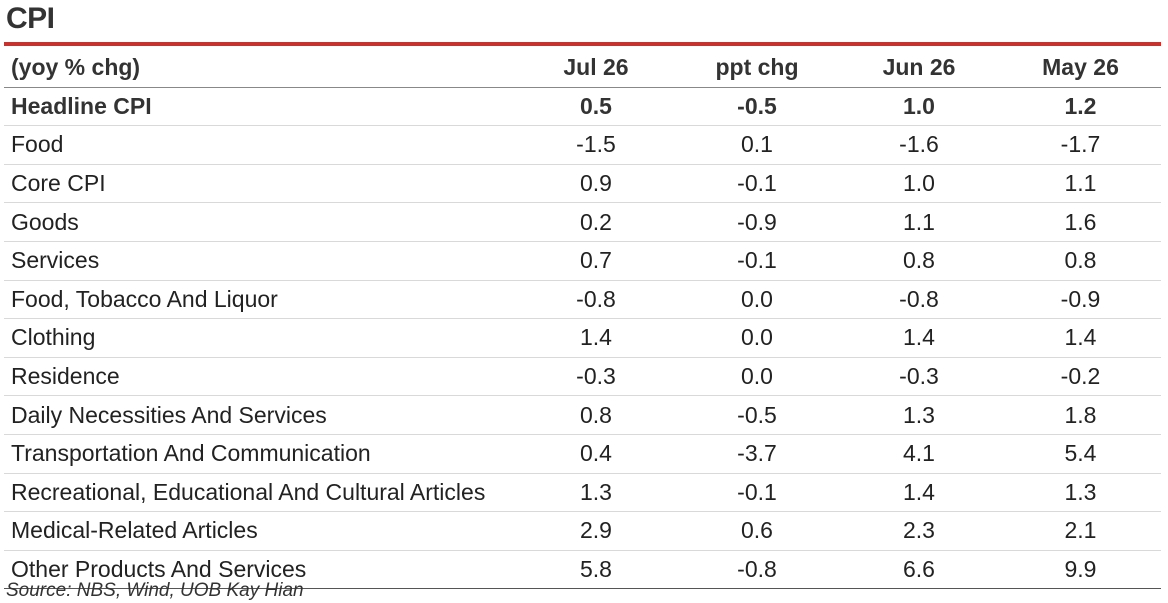 This screenshot has width=1168, height=603. Describe the element at coordinates (919, 415) in the screenshot. I see `cell-jun-26: 1.3` at that location.